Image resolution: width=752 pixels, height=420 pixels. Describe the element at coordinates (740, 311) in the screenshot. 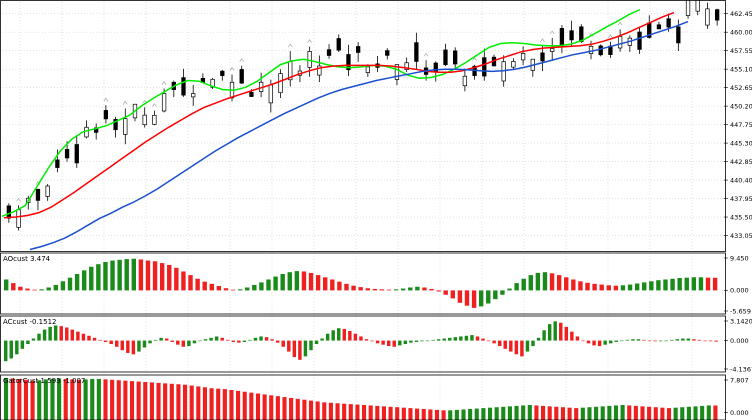

I see `y-tick-label: -5.659` at that location.